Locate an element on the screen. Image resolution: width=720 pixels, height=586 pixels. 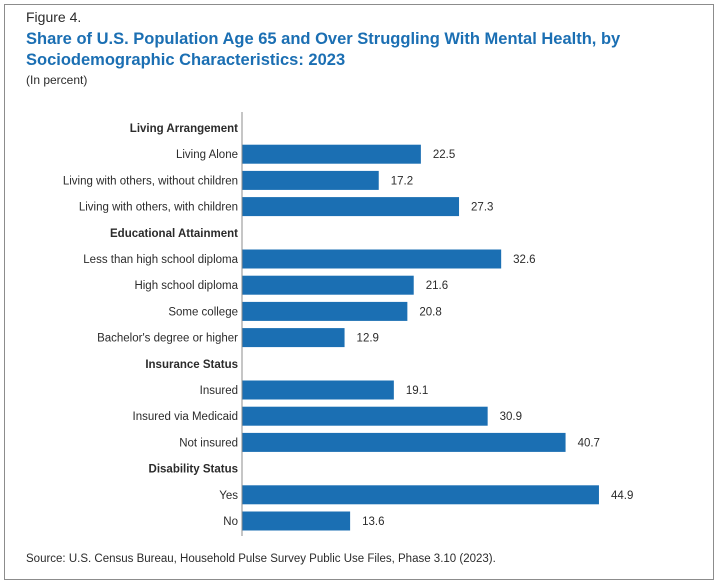
data-label: 32.6 is located at coordinates (524, 260).